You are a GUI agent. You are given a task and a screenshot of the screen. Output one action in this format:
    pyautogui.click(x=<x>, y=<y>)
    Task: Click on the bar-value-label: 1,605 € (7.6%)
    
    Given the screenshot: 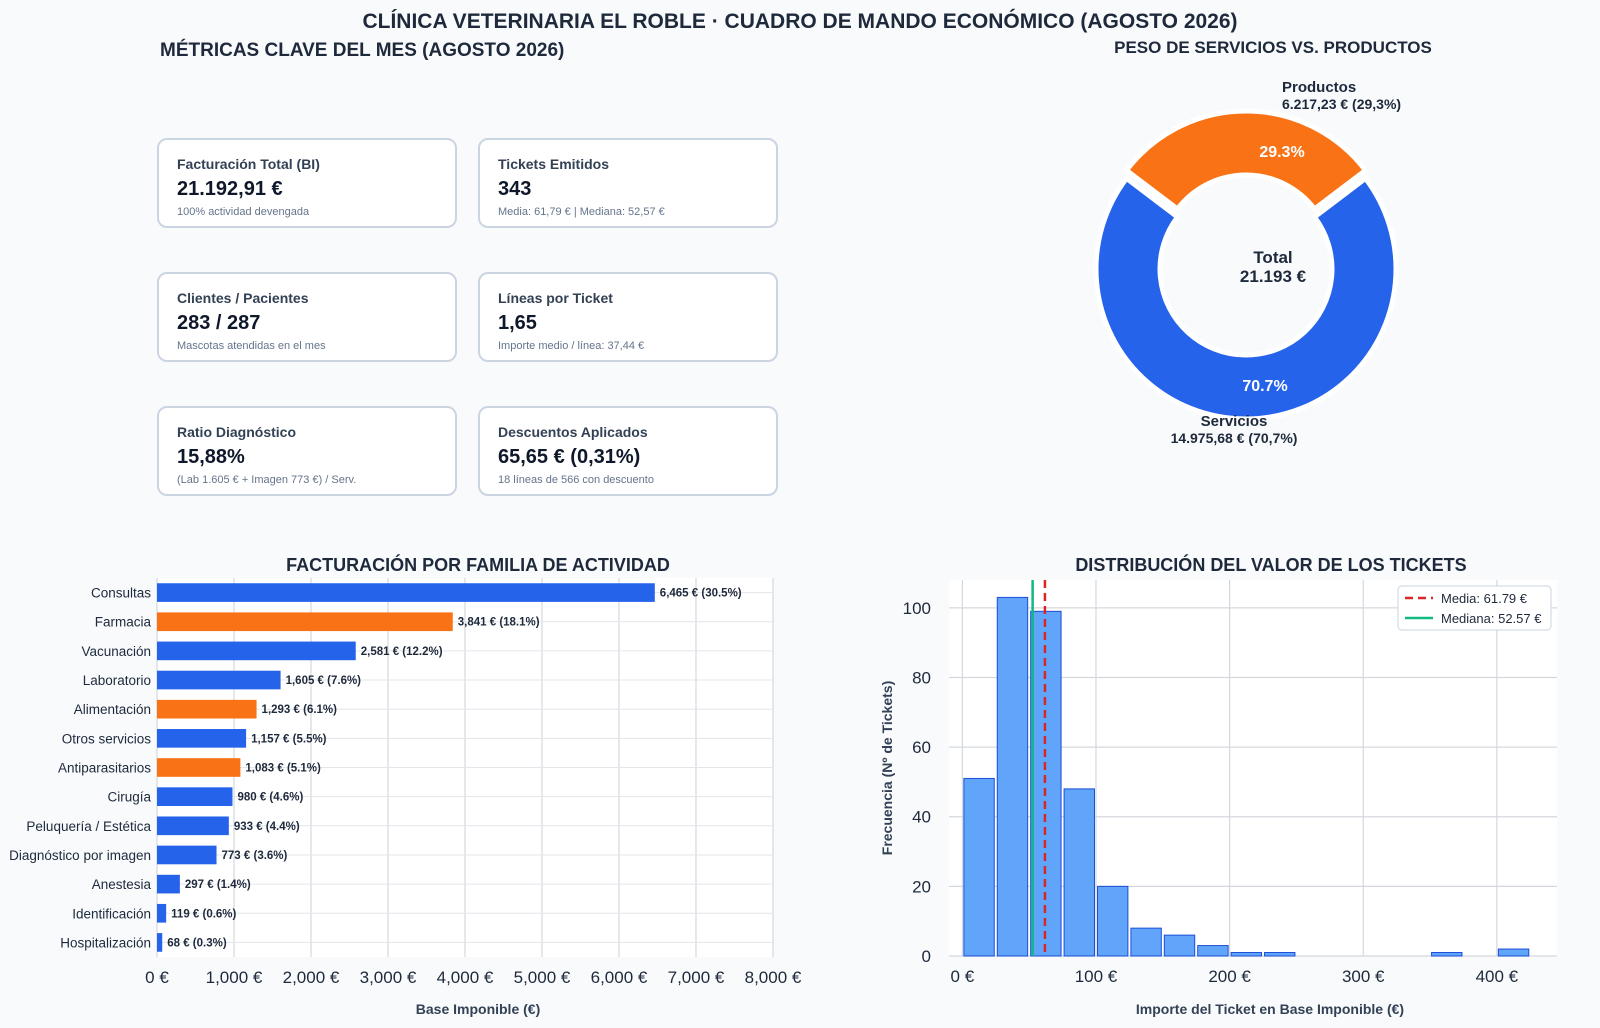 What is the action you would take?
    pyautogui.click(x=324, y=681)
    